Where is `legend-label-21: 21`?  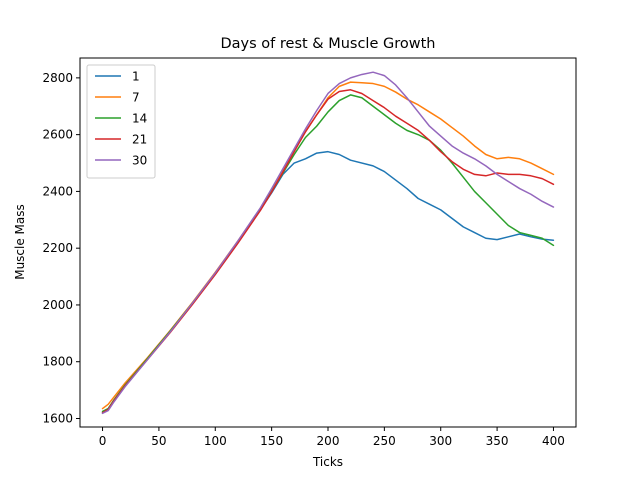 legend-label-21: 21 is located at coordinates (139, 140).